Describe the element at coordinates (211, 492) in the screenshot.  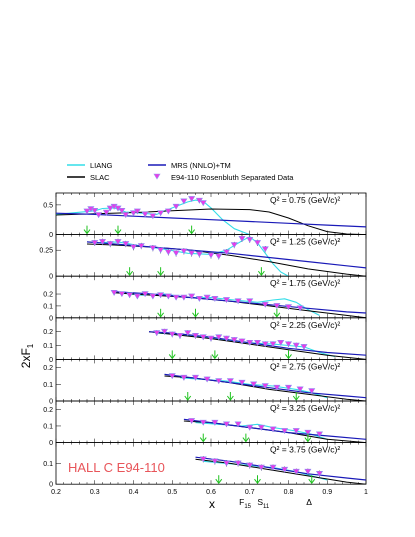
I see `x-tick-label: 0.6` at that location.